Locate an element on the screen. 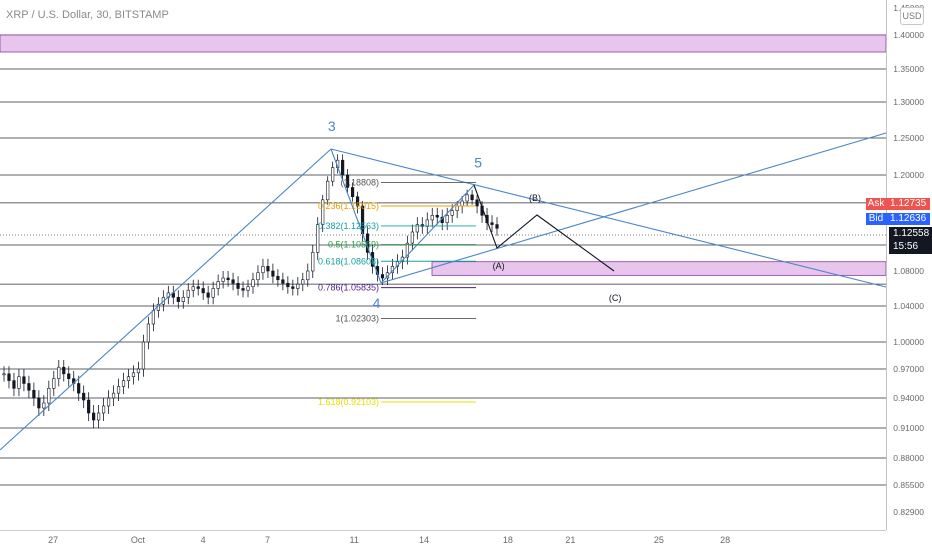  fib-label: 1(1.02303) is located at coordinates (357, 319).